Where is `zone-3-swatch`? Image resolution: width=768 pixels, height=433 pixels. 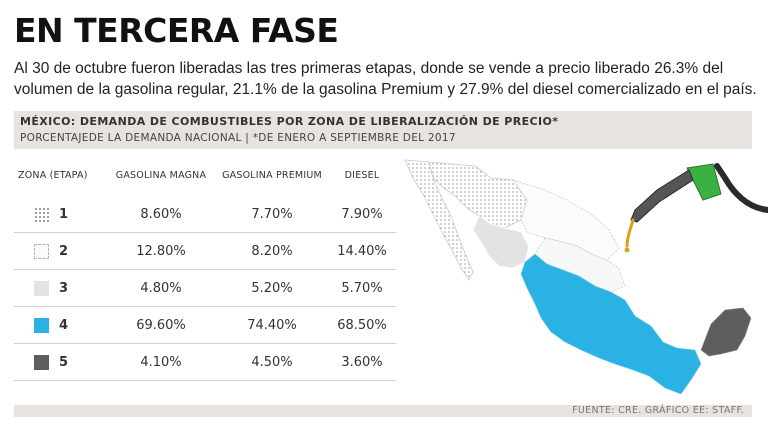 zone-3-swatch is located at coordinates (41, 288).